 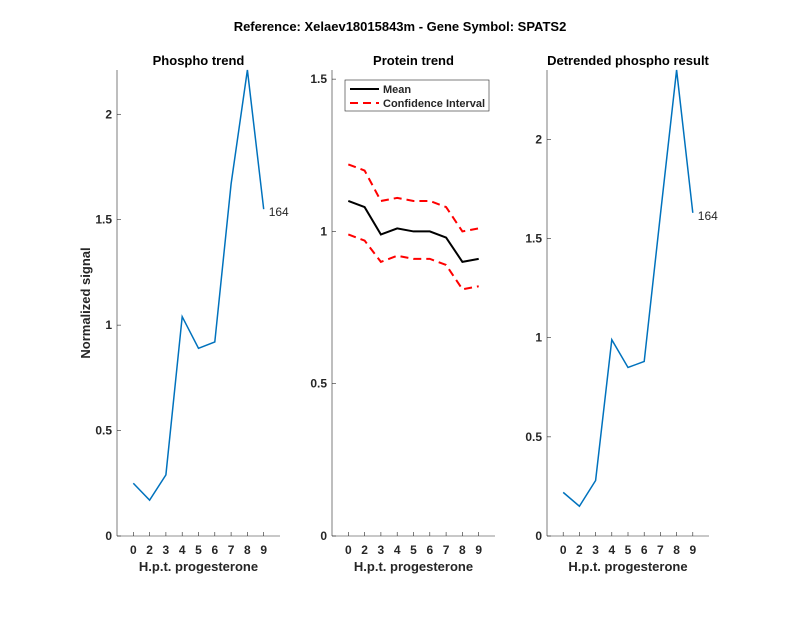 I want to click on legend-label-ci: Confidence Interval, so click(x=434, y=104).